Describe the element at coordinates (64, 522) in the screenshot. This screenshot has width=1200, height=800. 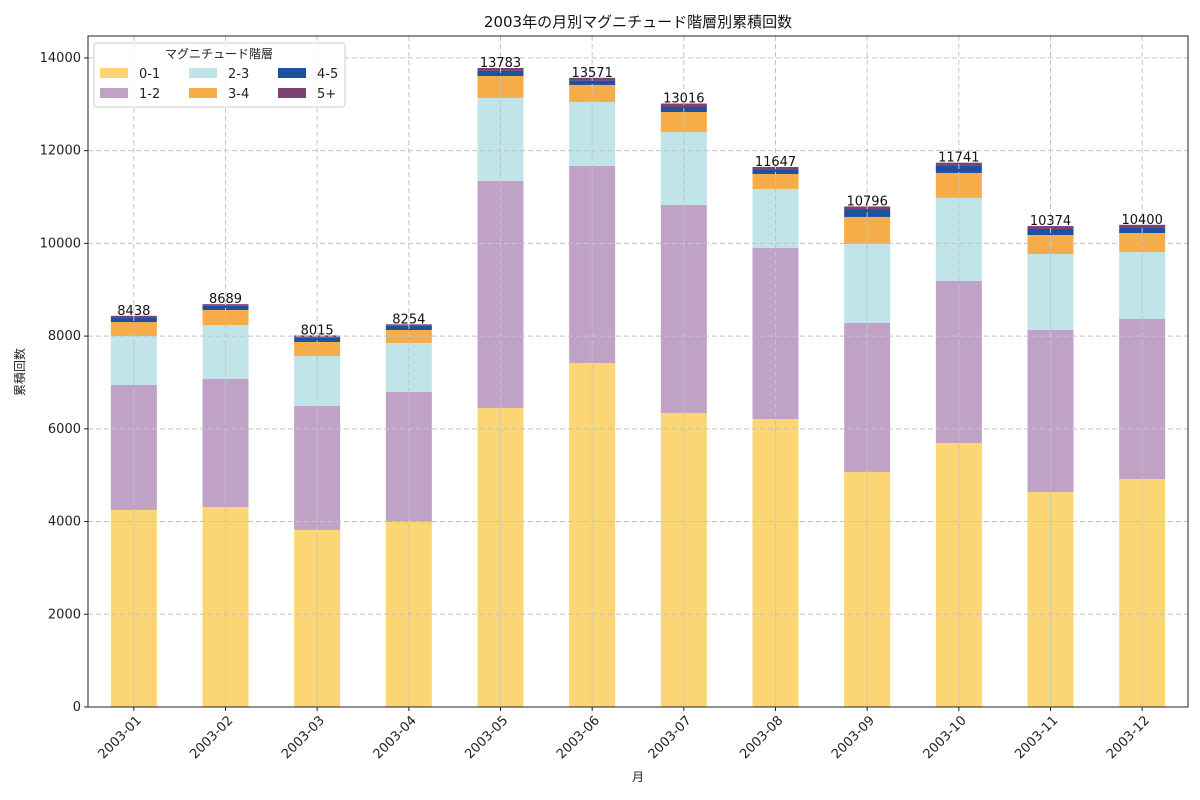
I see `y-tick-label: 4000` at that location.